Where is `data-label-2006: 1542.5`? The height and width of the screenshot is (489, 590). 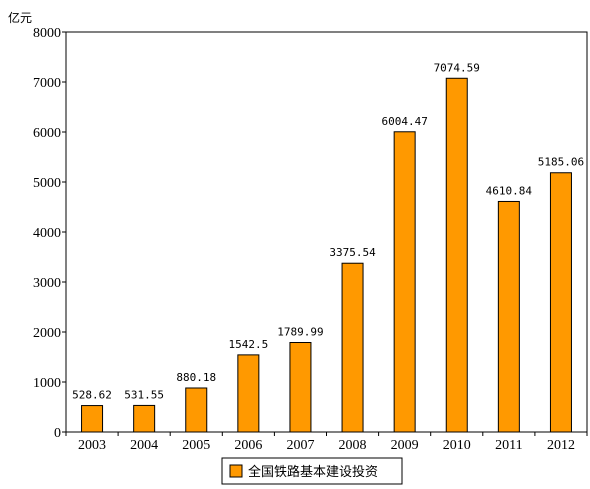 data-label-2006: 1542.5 is located at coordinates (248, 344).